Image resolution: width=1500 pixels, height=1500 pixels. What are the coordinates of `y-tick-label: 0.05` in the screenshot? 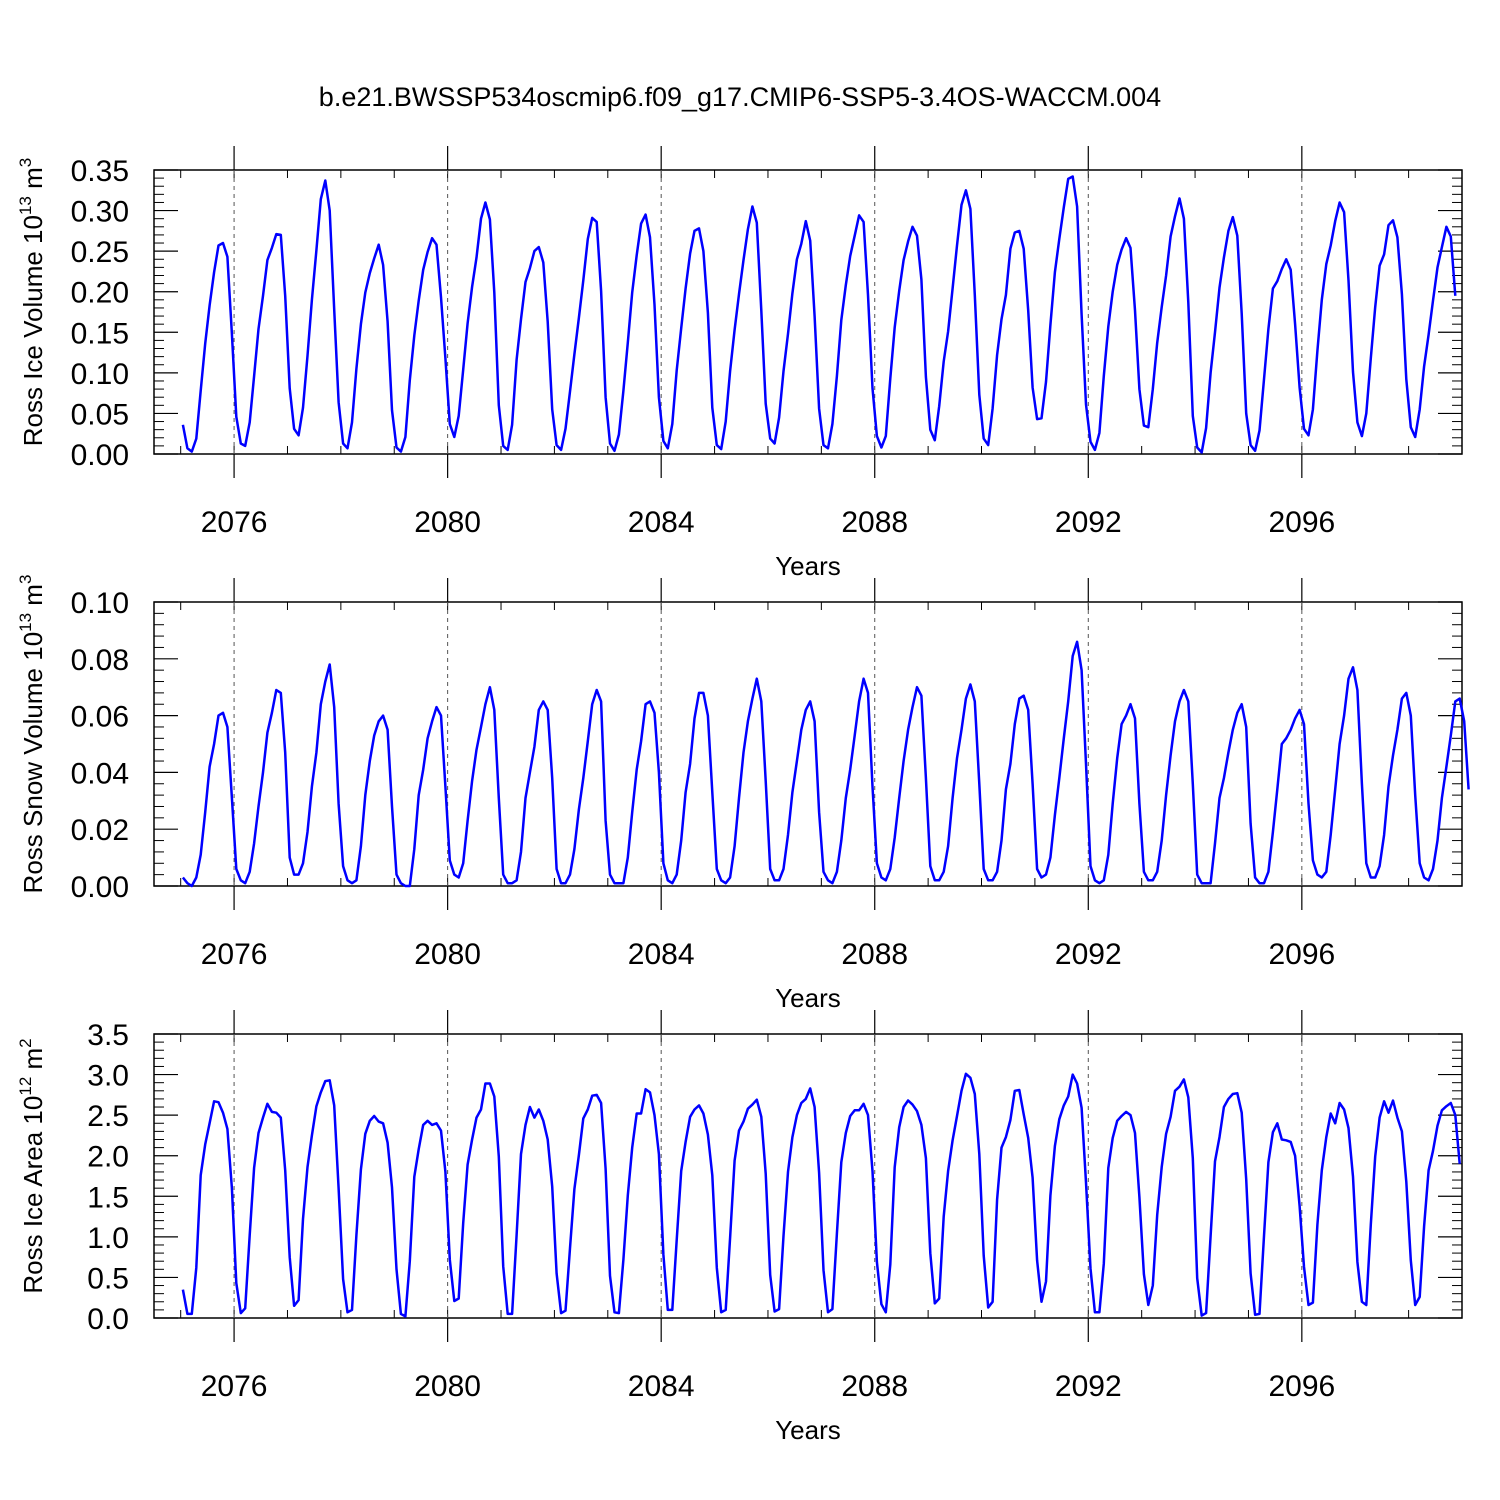 It's located at (100, 414).